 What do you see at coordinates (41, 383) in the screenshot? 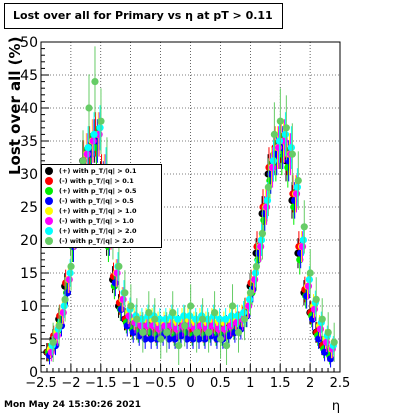
I see `x-tick-label: −2.5` at bounding box center [41, 383].